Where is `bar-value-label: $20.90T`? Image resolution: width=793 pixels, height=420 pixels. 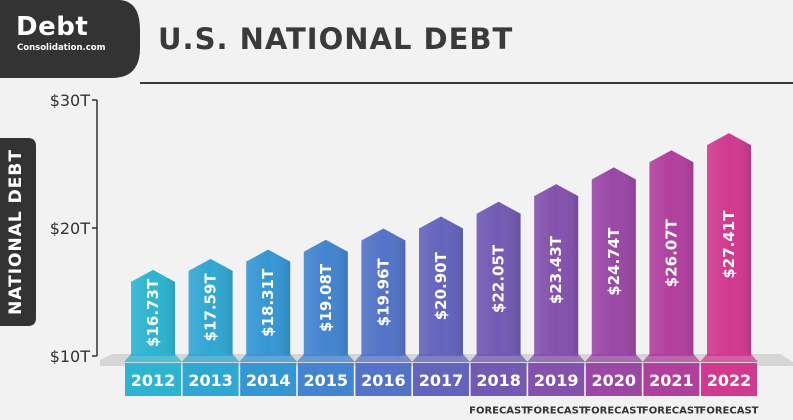 bar-value-label: $20.90T is located at coordinates (441, 285).